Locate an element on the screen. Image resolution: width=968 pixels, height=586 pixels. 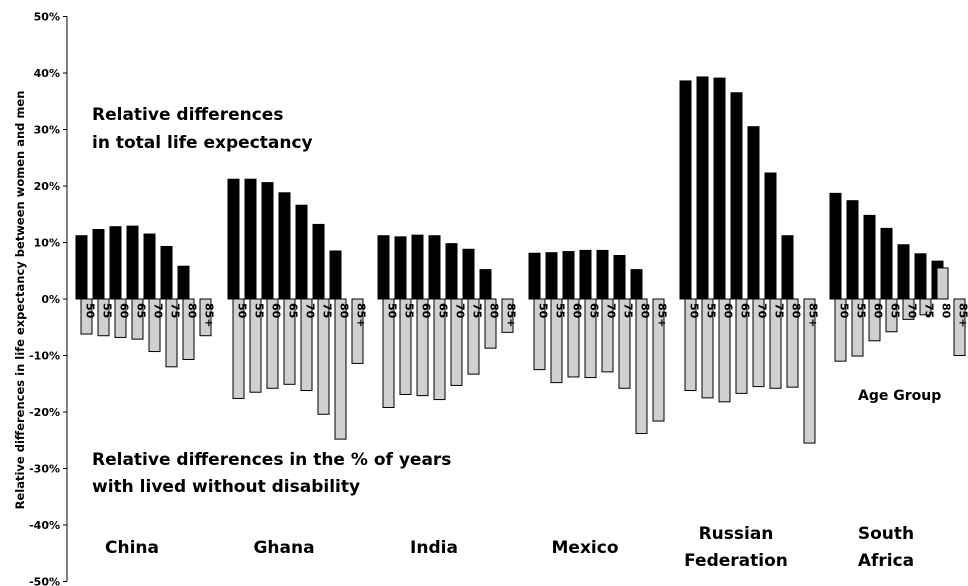
group-name-label: India is located at coordinates (434, 548).